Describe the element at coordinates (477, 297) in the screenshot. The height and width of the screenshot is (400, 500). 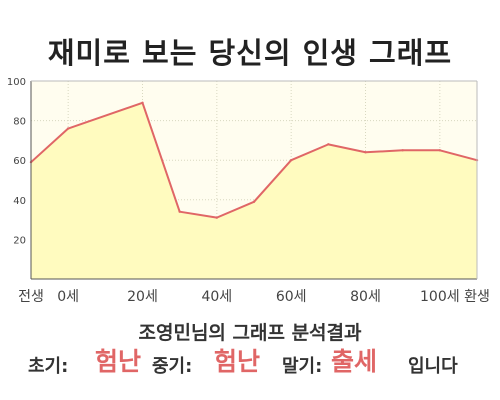
I see `x-tick-label: 환생` at that location.